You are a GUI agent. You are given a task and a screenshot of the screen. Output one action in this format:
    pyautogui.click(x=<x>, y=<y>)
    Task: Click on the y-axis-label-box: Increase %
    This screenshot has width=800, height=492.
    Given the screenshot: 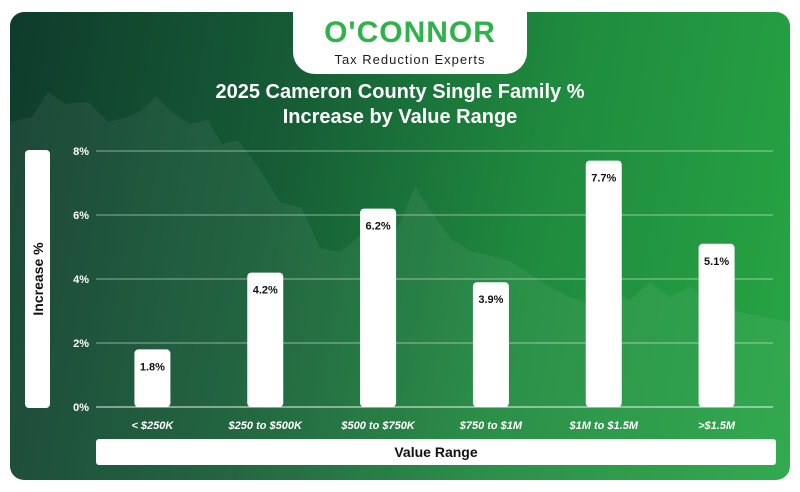 What is the action you would take?
    pyautogui.click(x=37, y=279)
    